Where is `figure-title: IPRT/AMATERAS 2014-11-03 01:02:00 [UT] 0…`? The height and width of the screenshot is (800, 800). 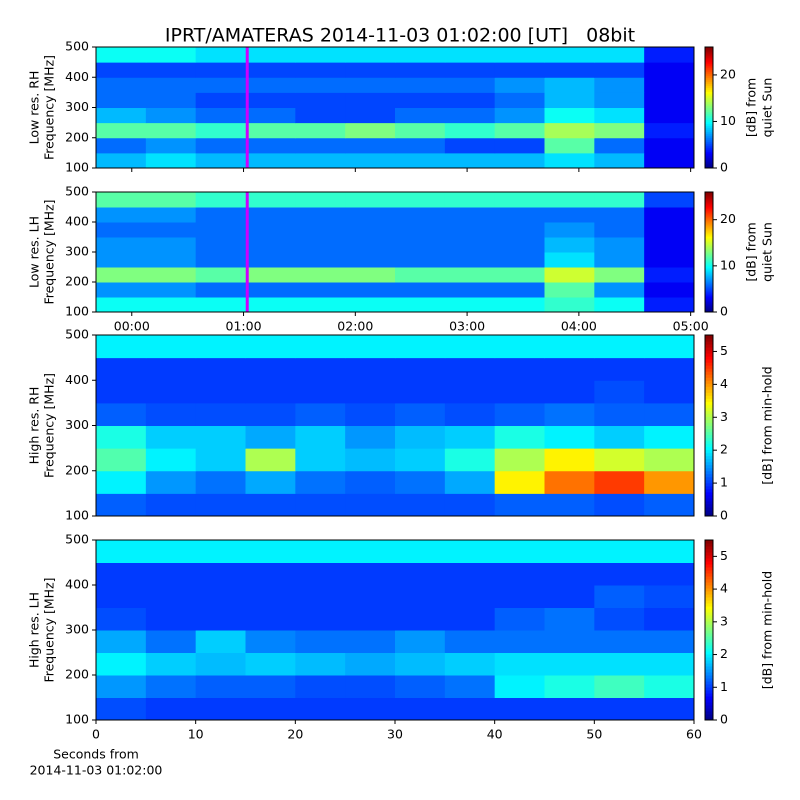
figure-title: IPRT/AMATERAS 2014-11-03 01:02:00 [UT] 0… is located at coordinates (400, 36).